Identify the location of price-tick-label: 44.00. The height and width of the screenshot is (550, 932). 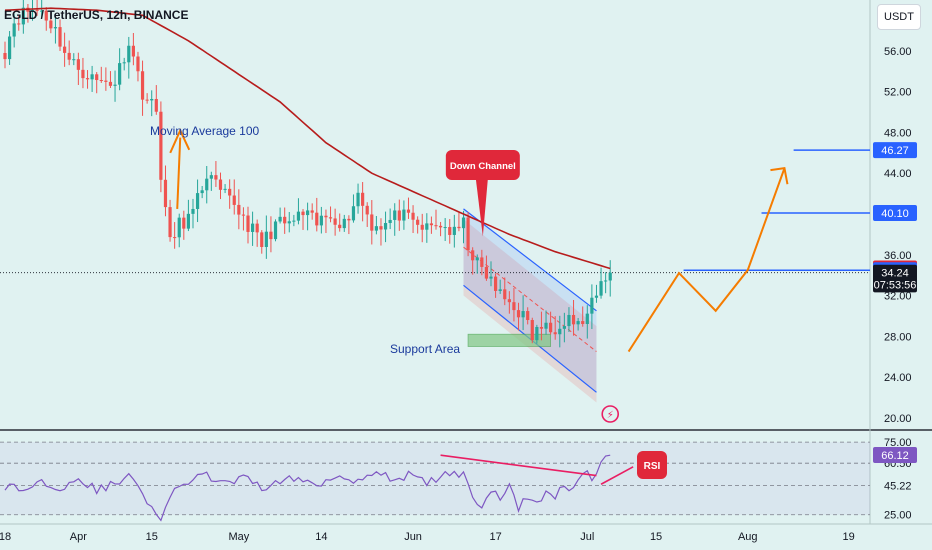
(898, 174).